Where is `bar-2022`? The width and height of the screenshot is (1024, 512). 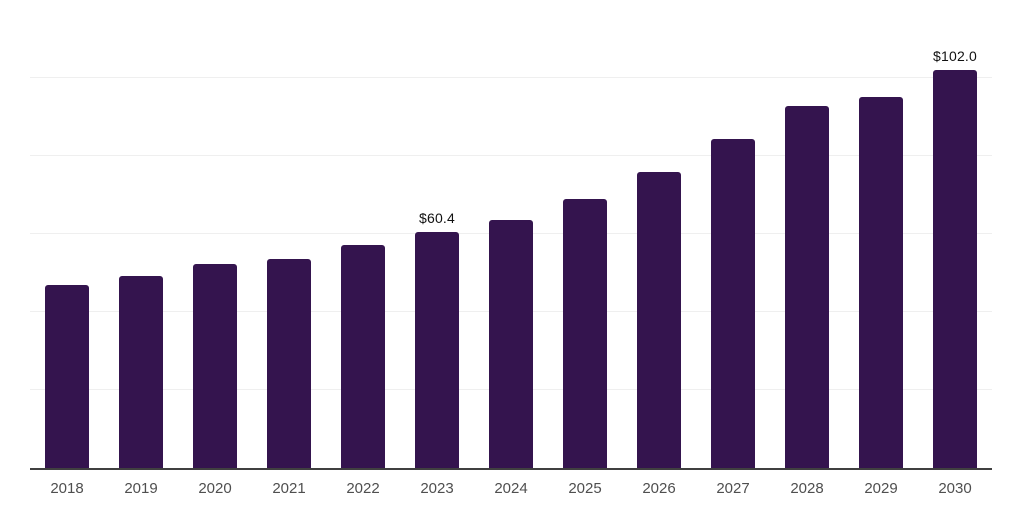
bar-2022 is located at coordinates (363, 356).